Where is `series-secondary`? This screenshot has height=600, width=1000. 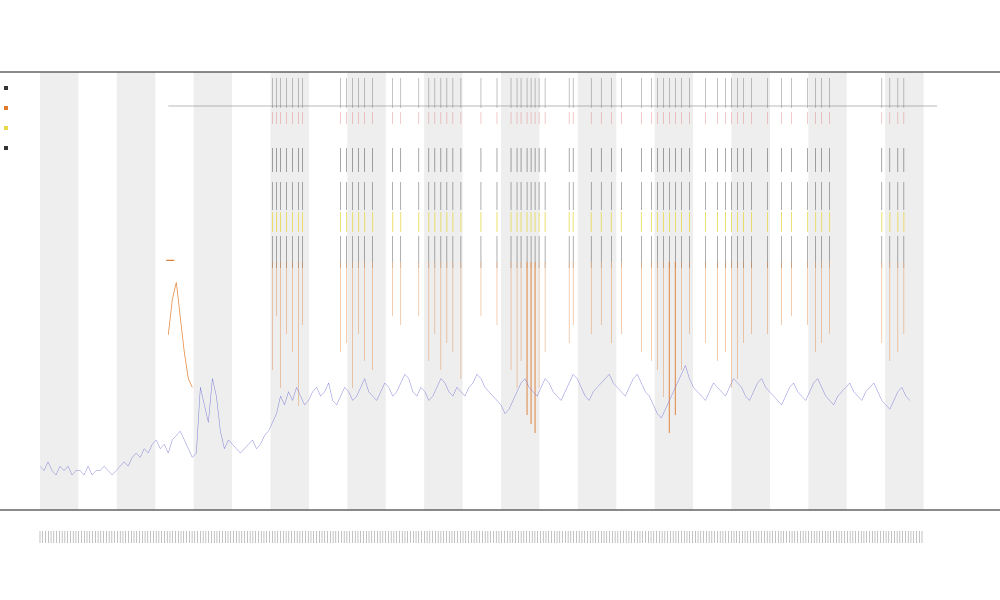
series-secondary is located at coordinates (180, 335).